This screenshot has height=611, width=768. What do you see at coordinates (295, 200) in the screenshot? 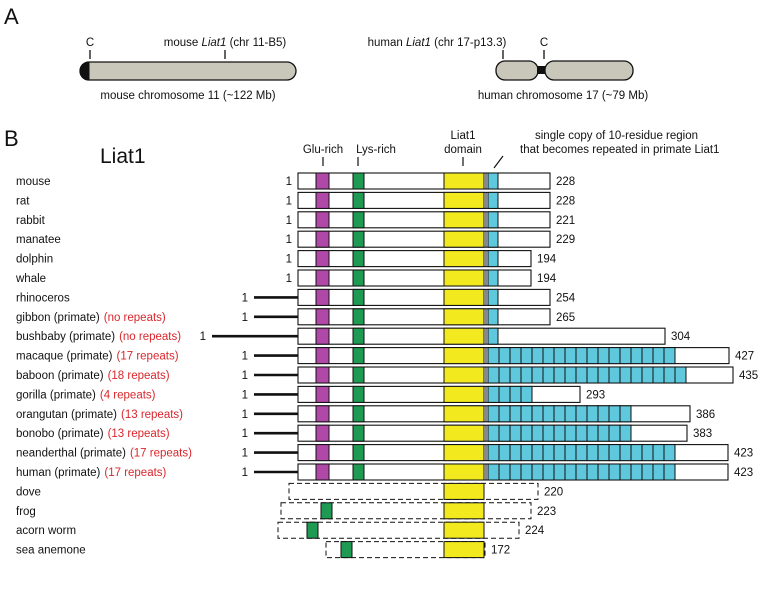
I see `species-row: rat 1 228` at bounding box center [295, 200].